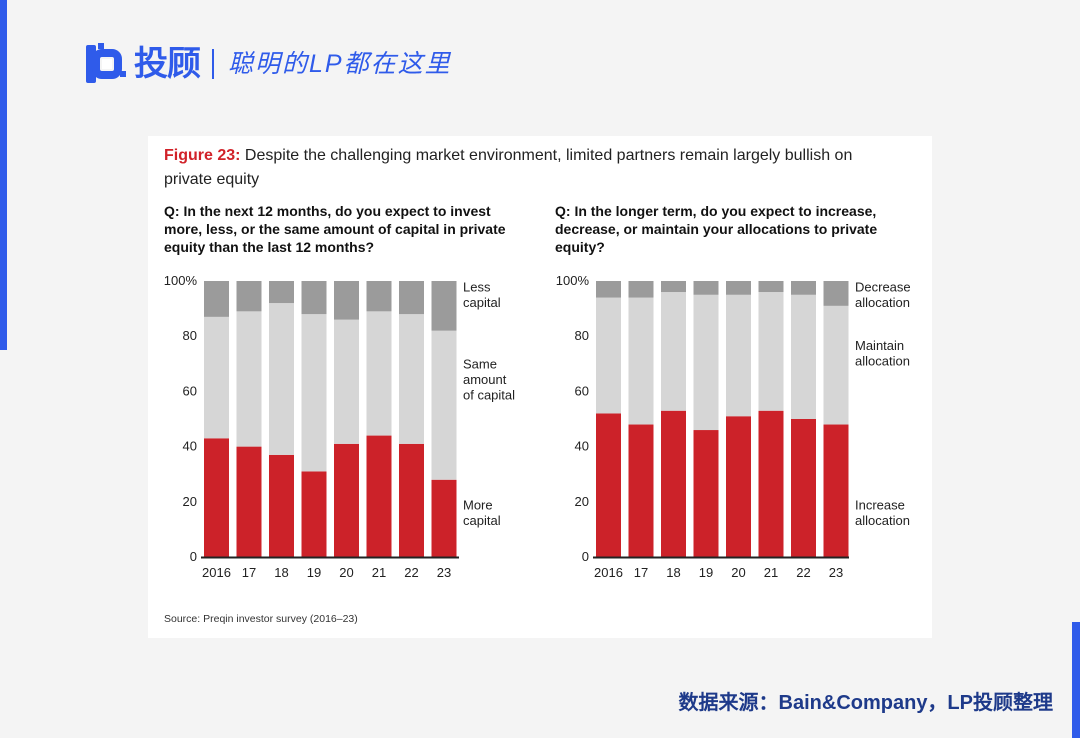  Describe the element at coordinates (411, 572) in the screenshot. I see `chart-left-xtick-label: 22` at that location.